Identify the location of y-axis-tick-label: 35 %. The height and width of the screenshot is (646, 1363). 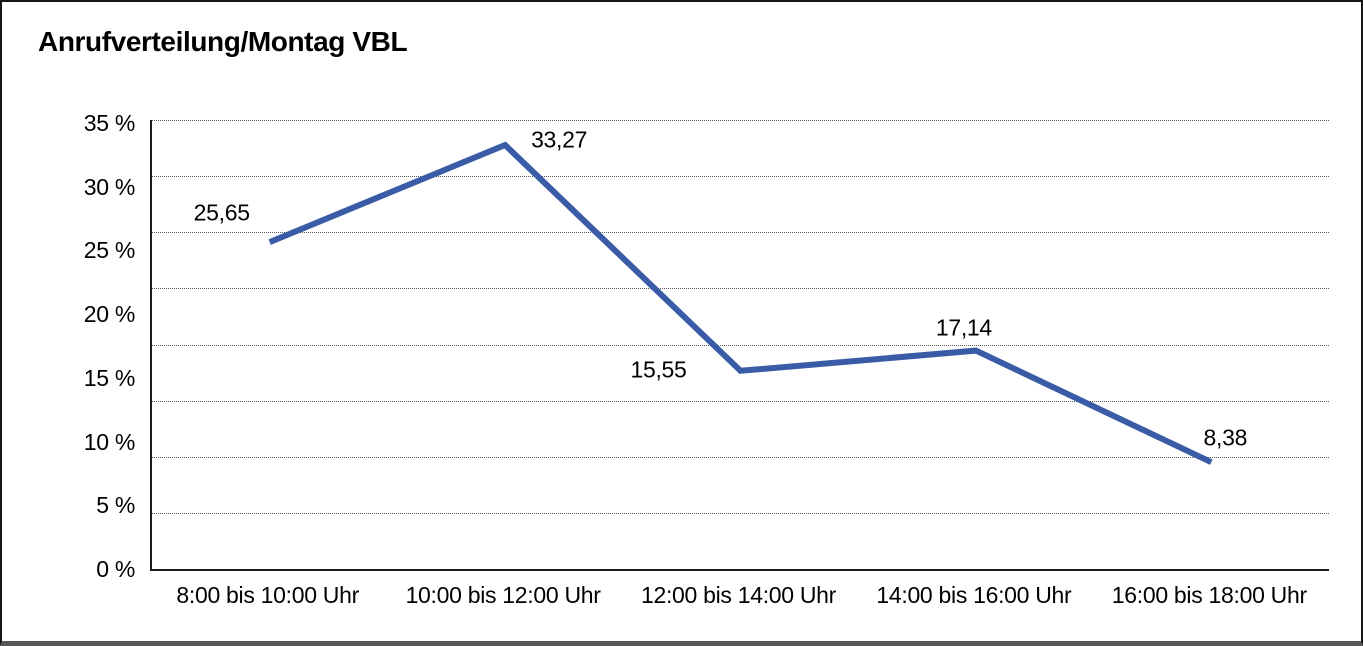
(109, 123).